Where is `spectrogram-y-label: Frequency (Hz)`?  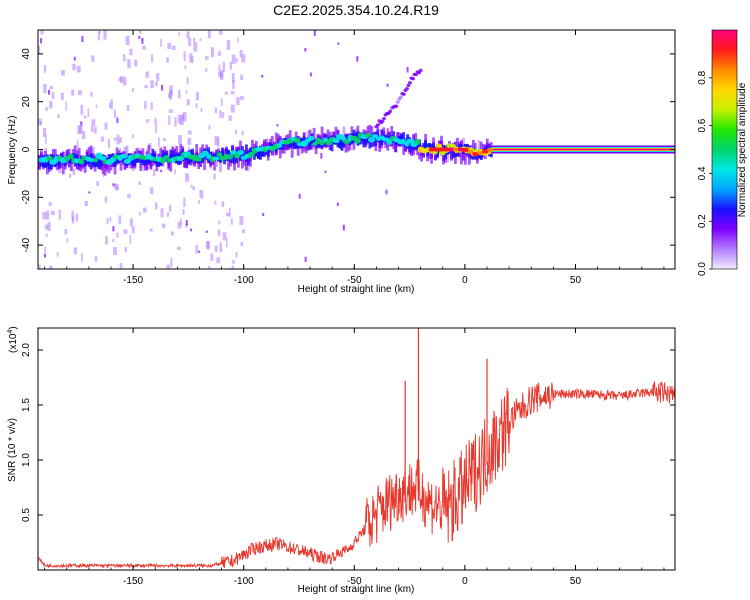 spectrogram-y-label: Frequency (Hz) is located at coordinates (12, 150).